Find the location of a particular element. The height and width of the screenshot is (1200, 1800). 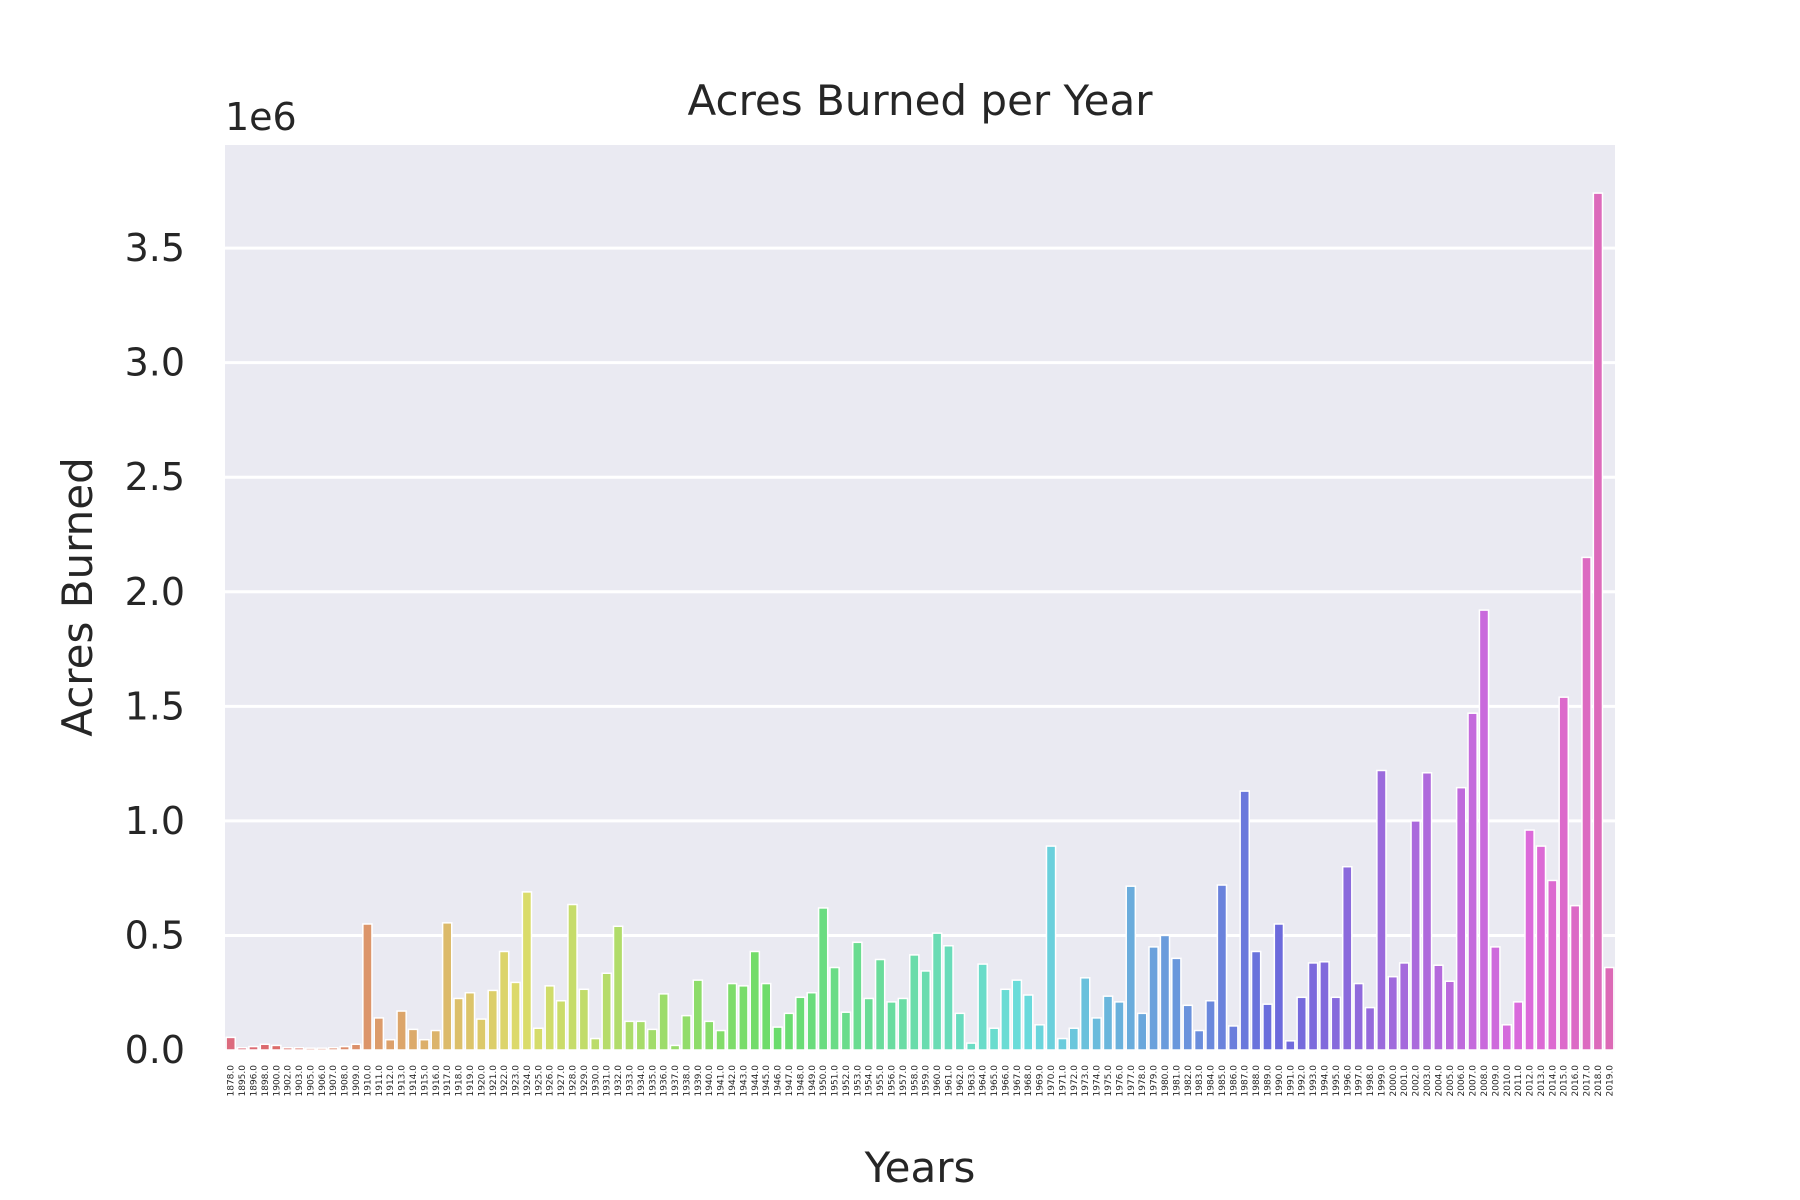

x-tick-label: 1966.0 is located at coordinates (1006, 1081).